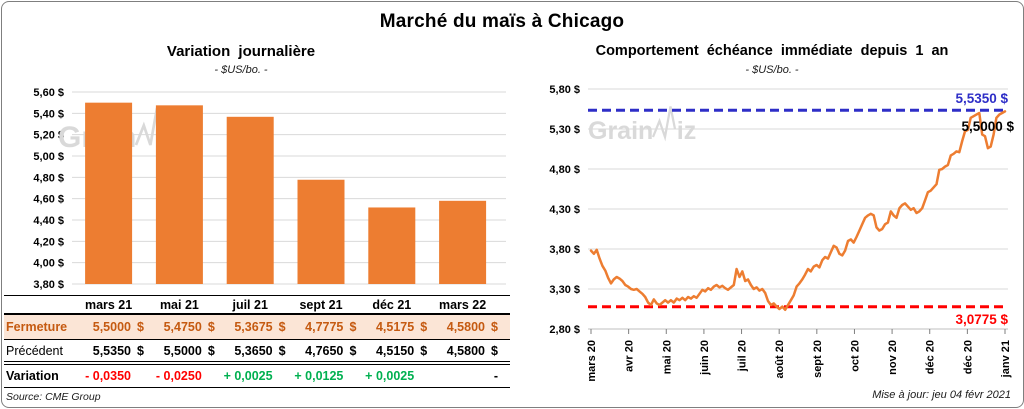 The image size is (1024, 409). Describe the element at coordinates (250, 304) in the screenshot. I see `column-header: juil 21` at that location.